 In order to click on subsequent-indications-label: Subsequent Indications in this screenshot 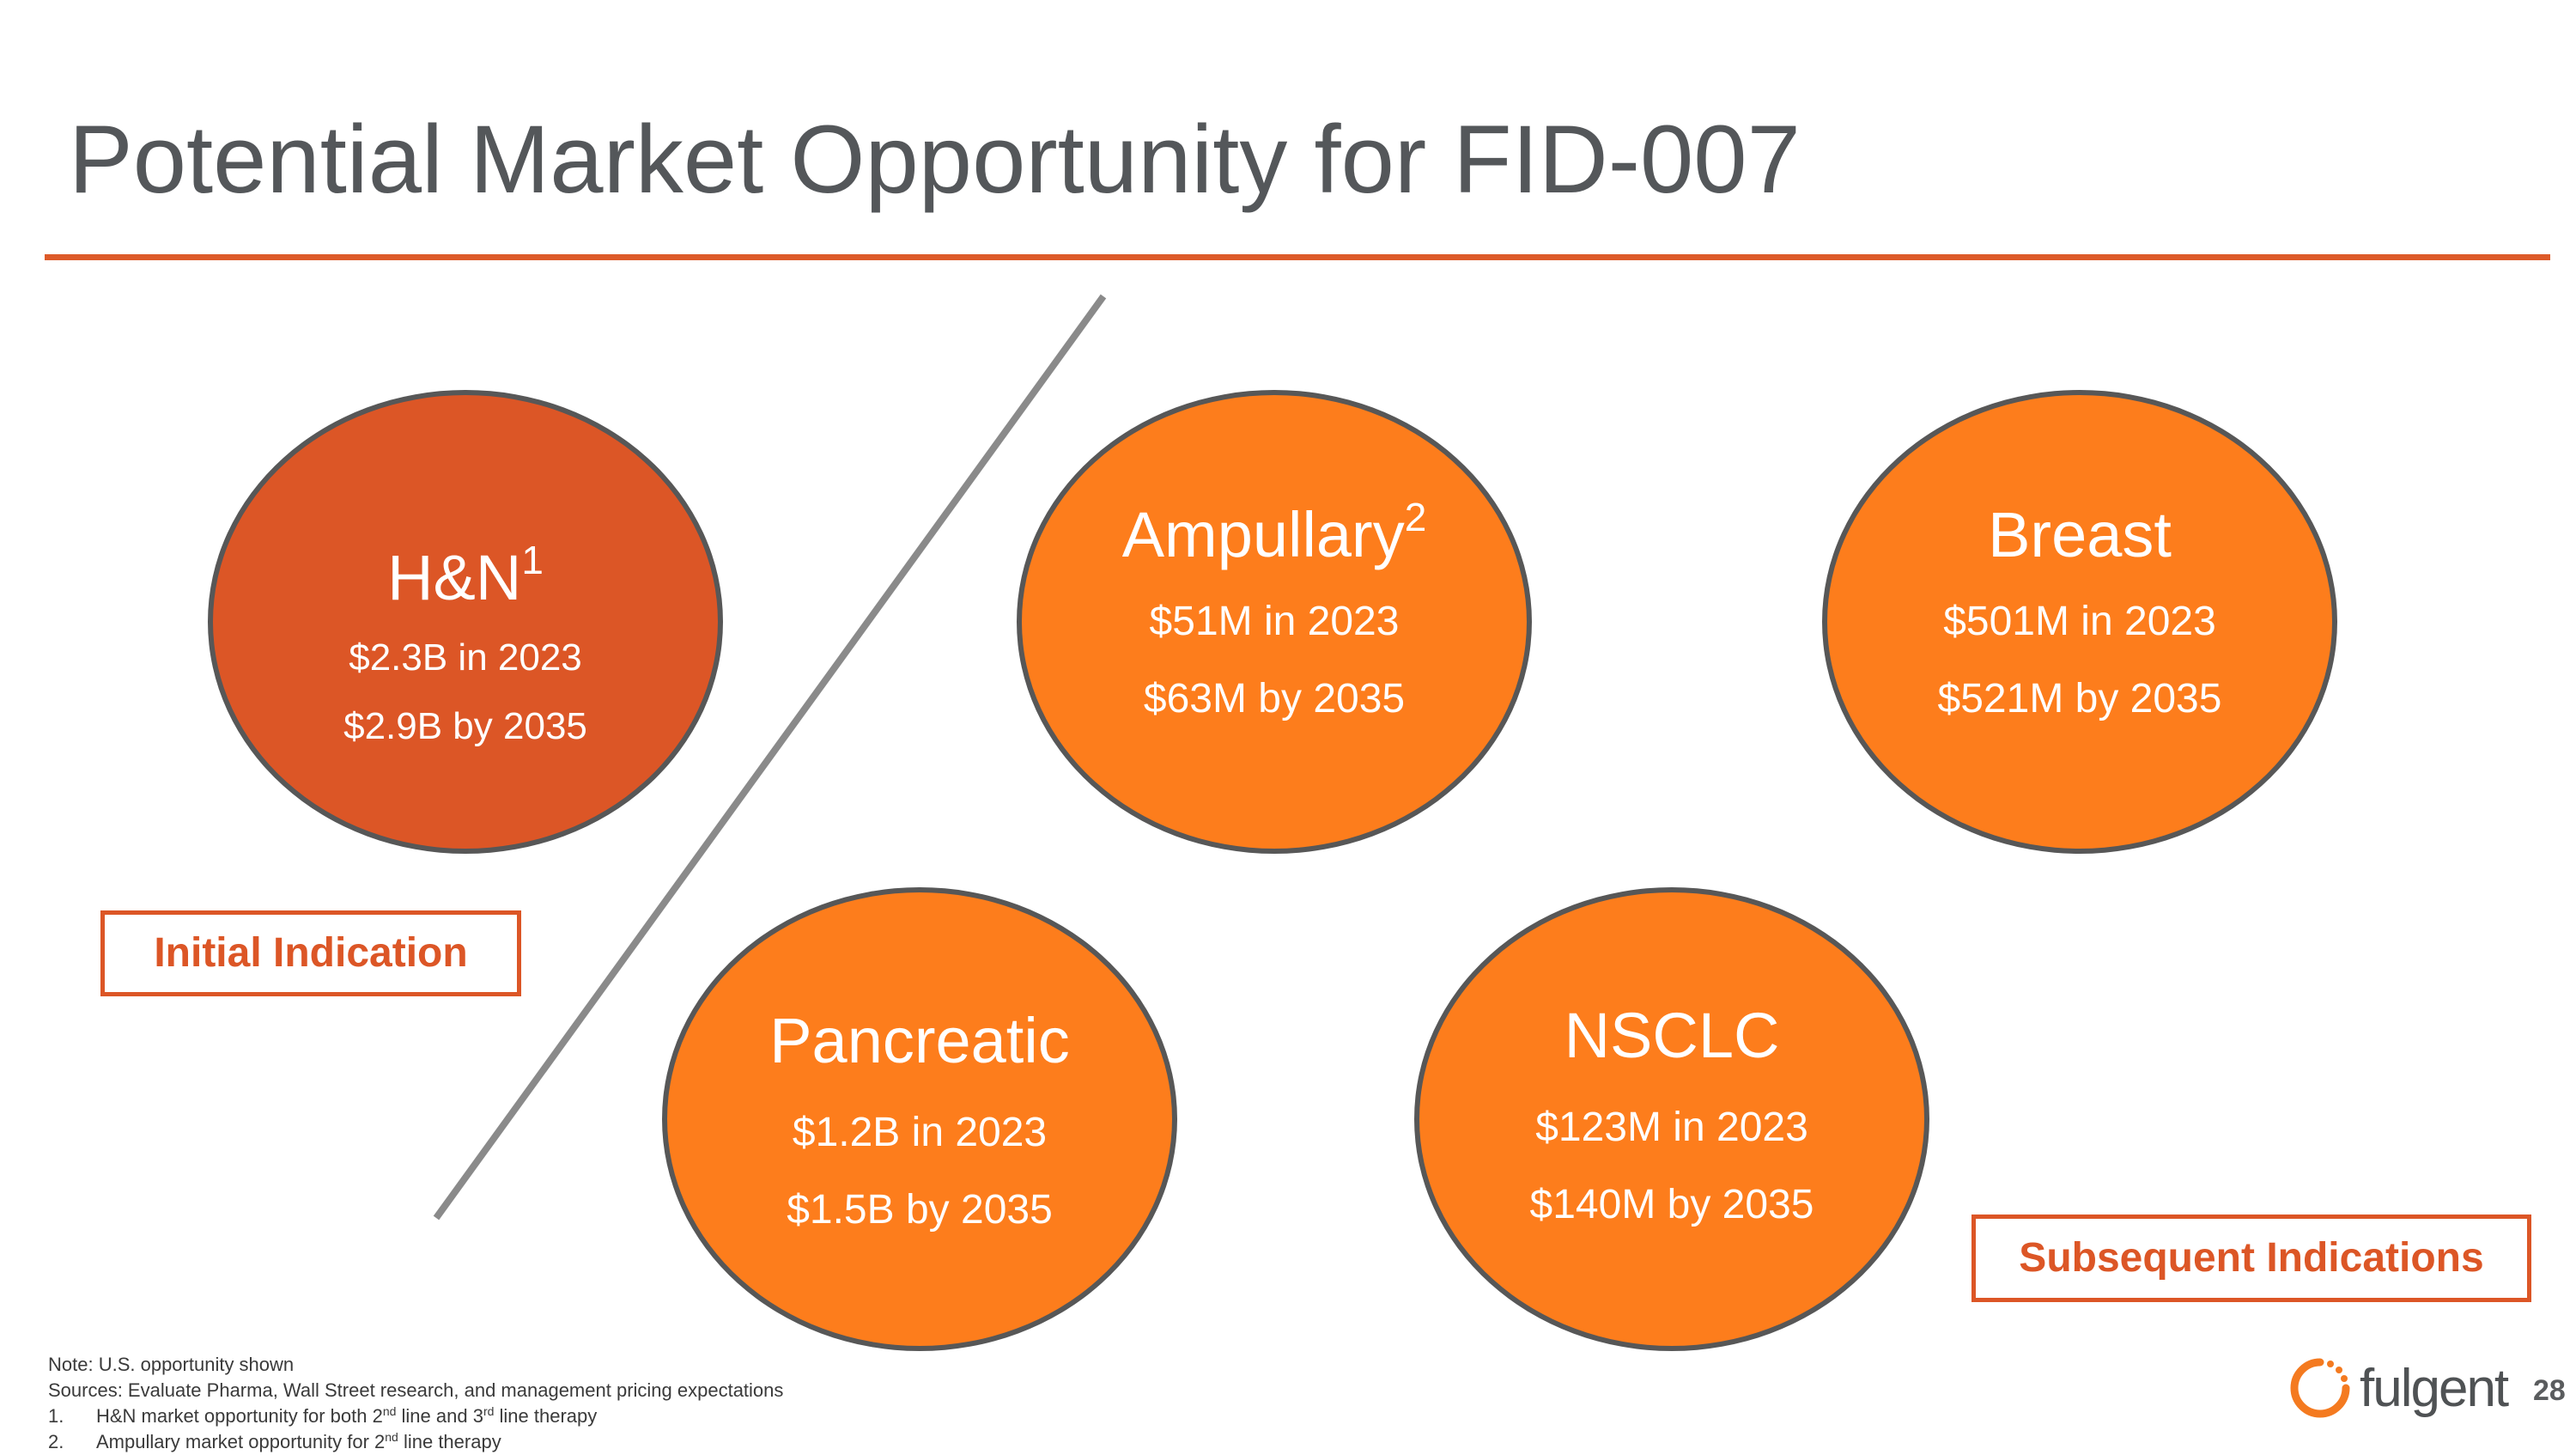, I will do `click(2251, 1259)`.